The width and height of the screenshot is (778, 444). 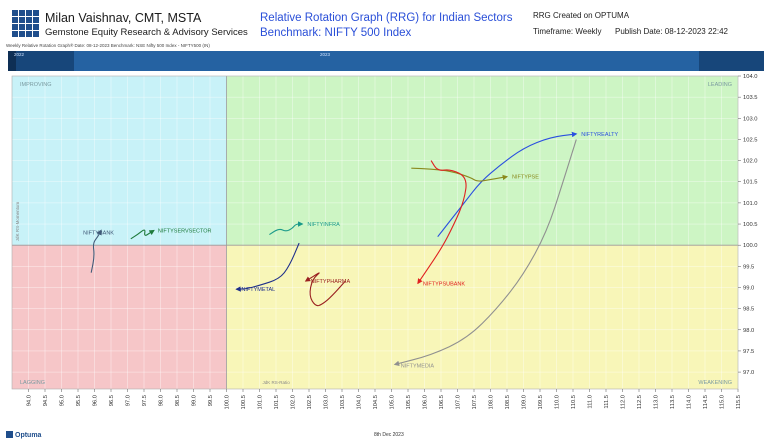 I want to click on y-tick-label: 98.5, so click(x=748, y=310).